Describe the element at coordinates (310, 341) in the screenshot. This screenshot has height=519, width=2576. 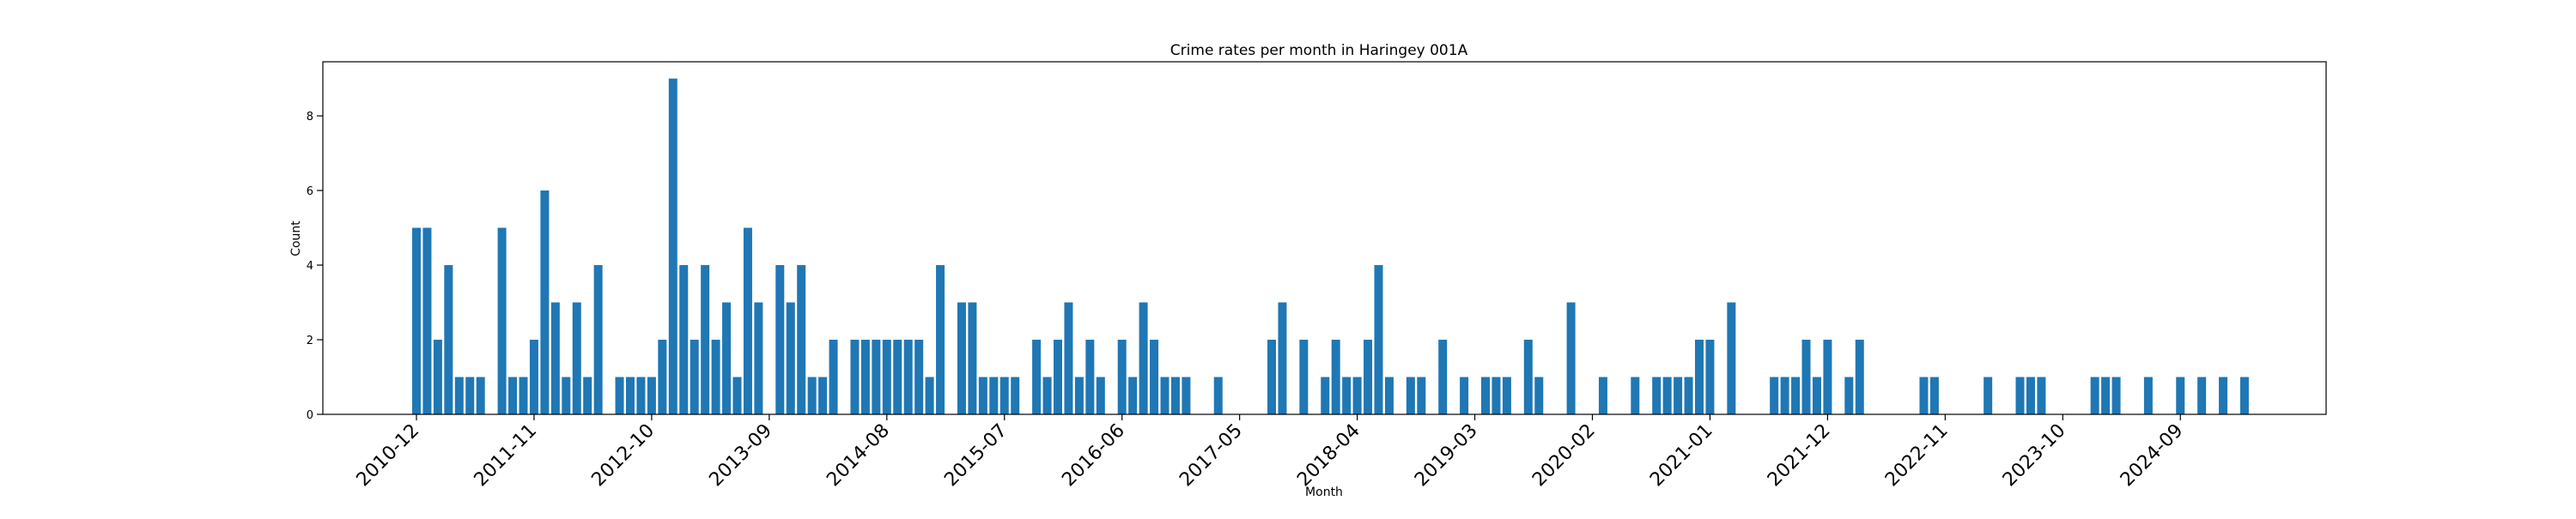
I see `y-tick-label: 2` at that location.